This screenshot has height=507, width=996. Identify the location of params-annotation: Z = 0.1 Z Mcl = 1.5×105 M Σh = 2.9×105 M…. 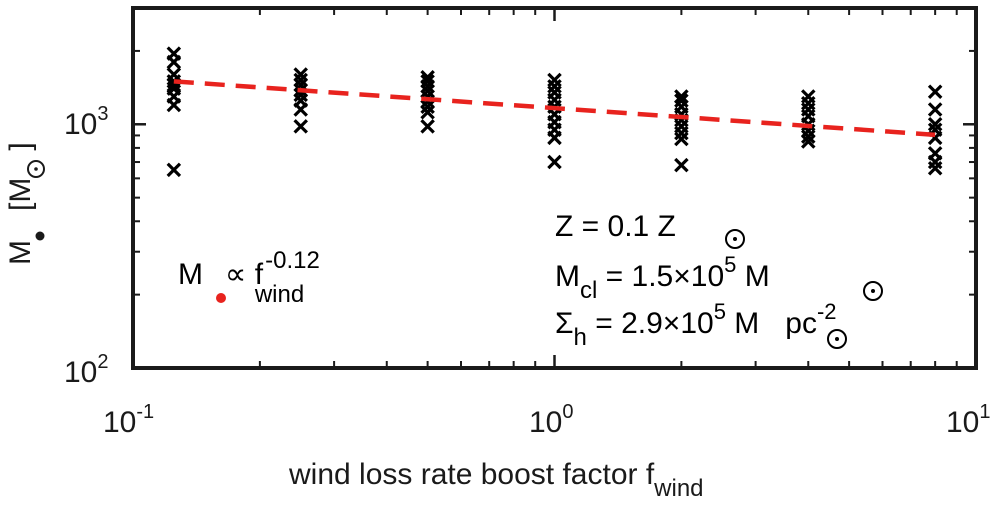
(719, 280).